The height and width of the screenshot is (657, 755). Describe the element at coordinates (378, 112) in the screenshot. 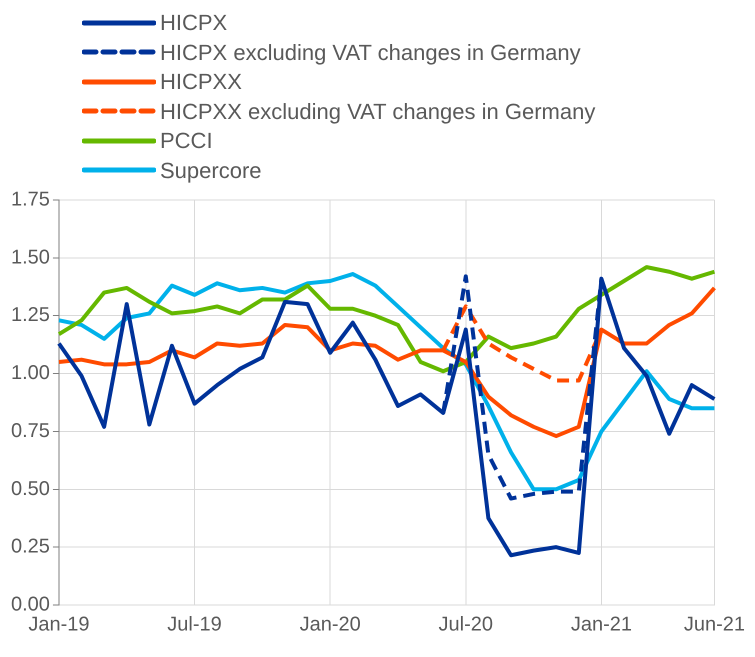

I see `legend-label: HICPXX excluding VAT changes in Germany` at that location.